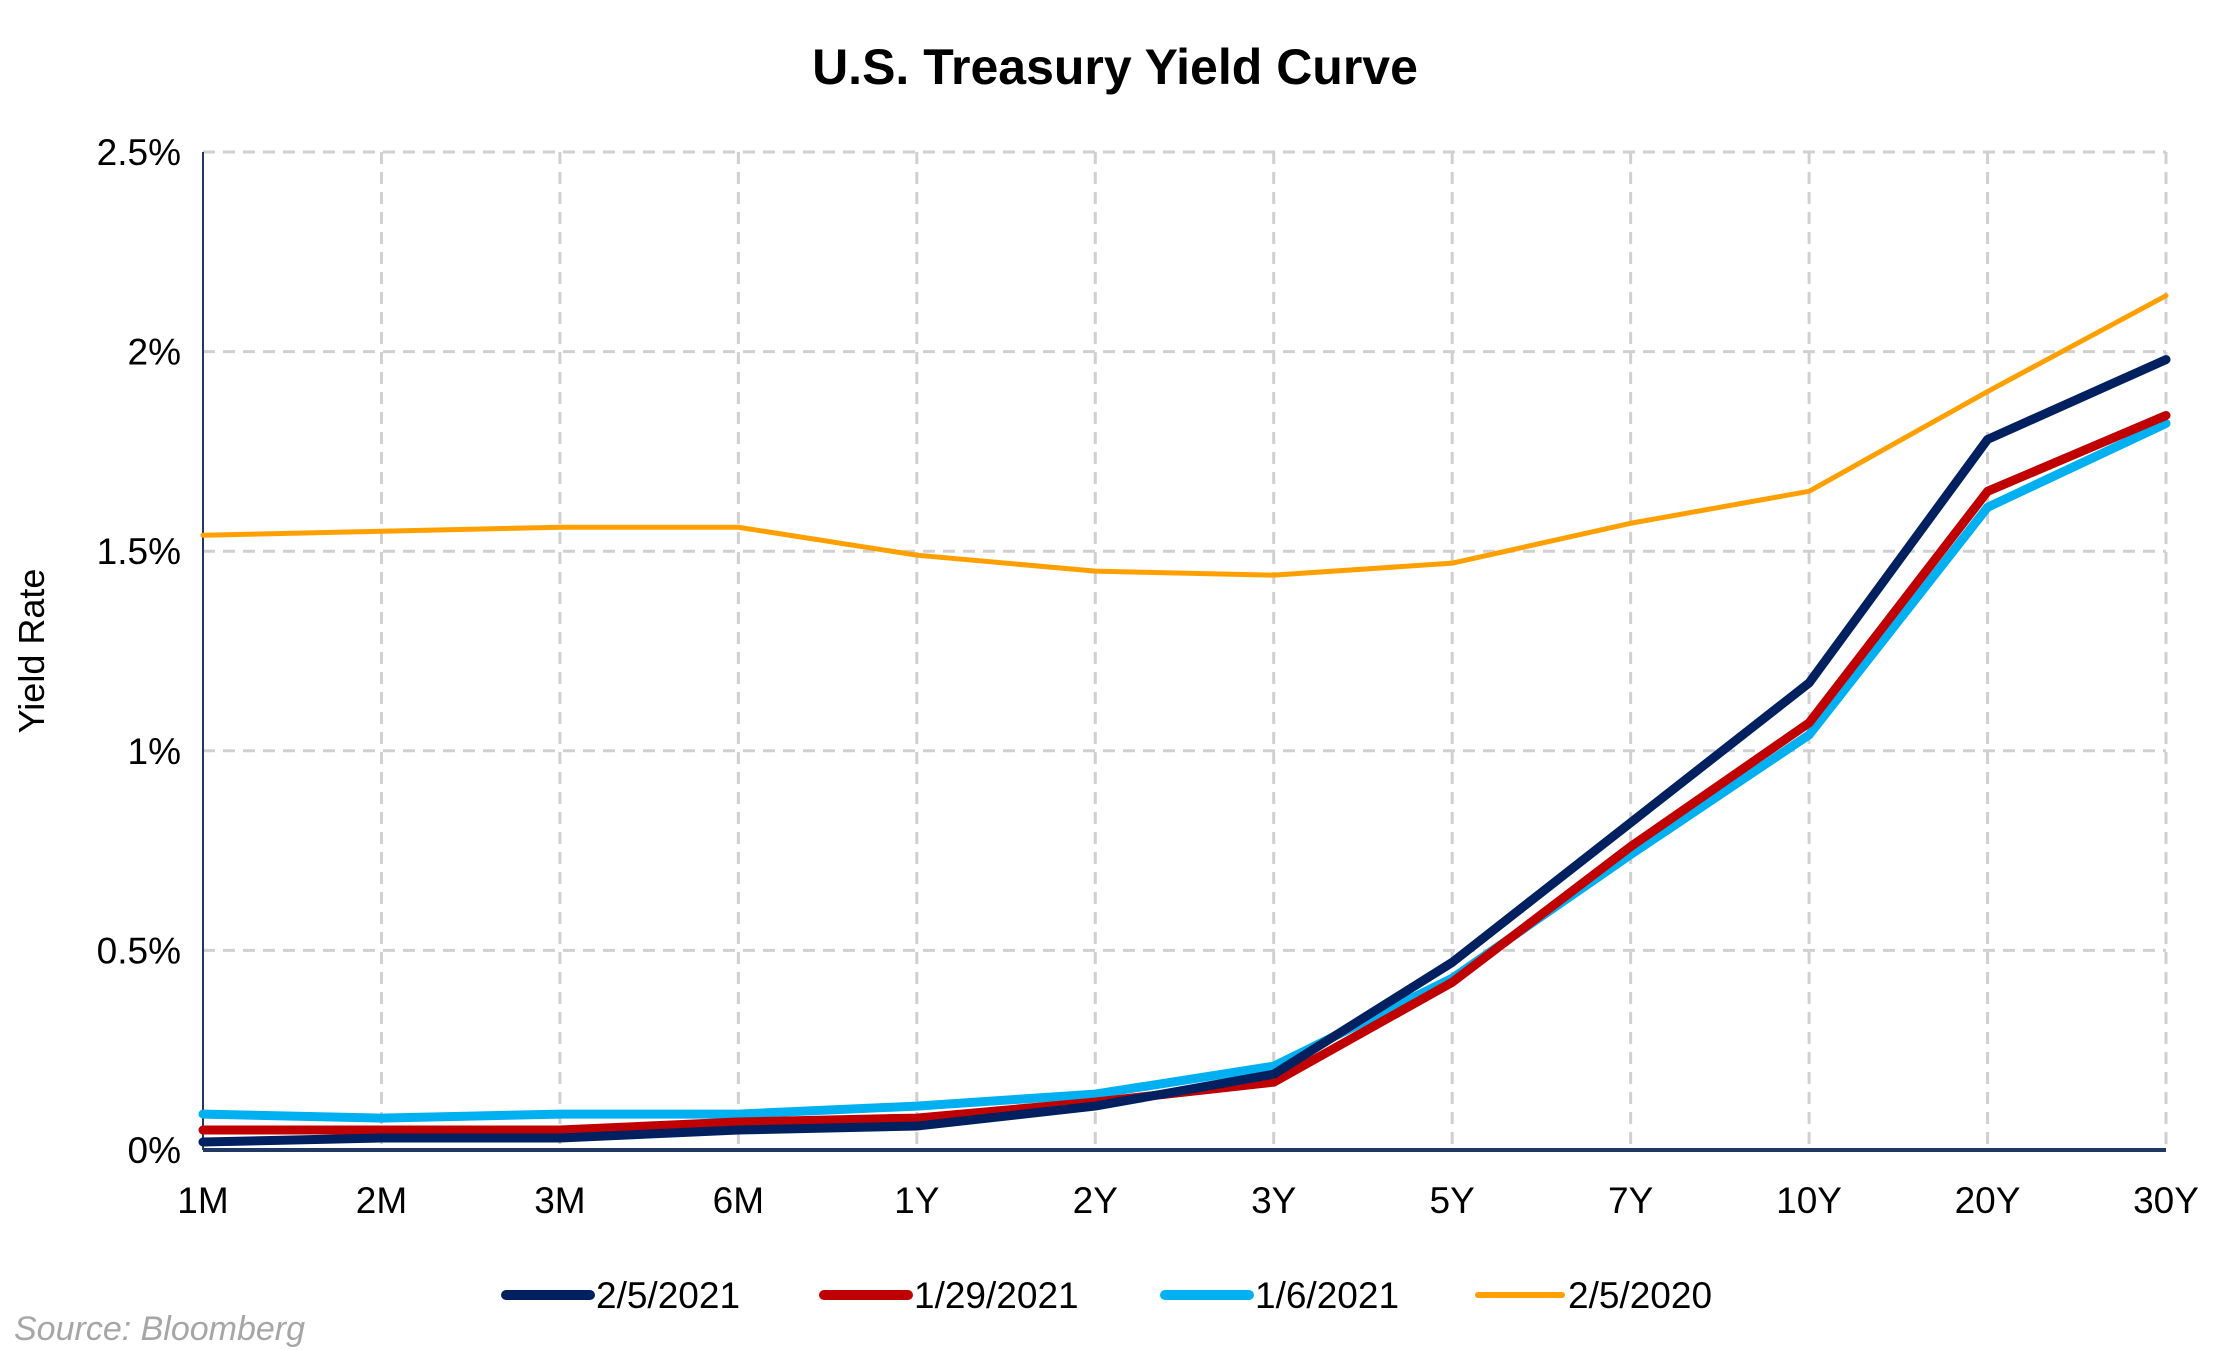  What do you see at coordinates (1106, 1295) in the screenshot?
I see `legend: 2/5/2021 1/29/2021 1/6/2021 2/5/2020` at bounding box center [1106, 1295].